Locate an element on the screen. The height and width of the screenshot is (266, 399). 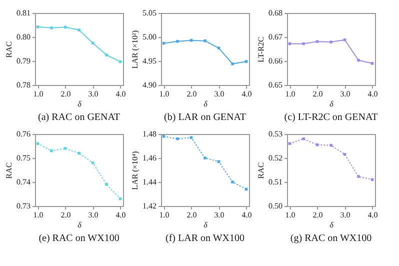
y-axis-title: LAR (×10²) is located at coordinates (135, 49).